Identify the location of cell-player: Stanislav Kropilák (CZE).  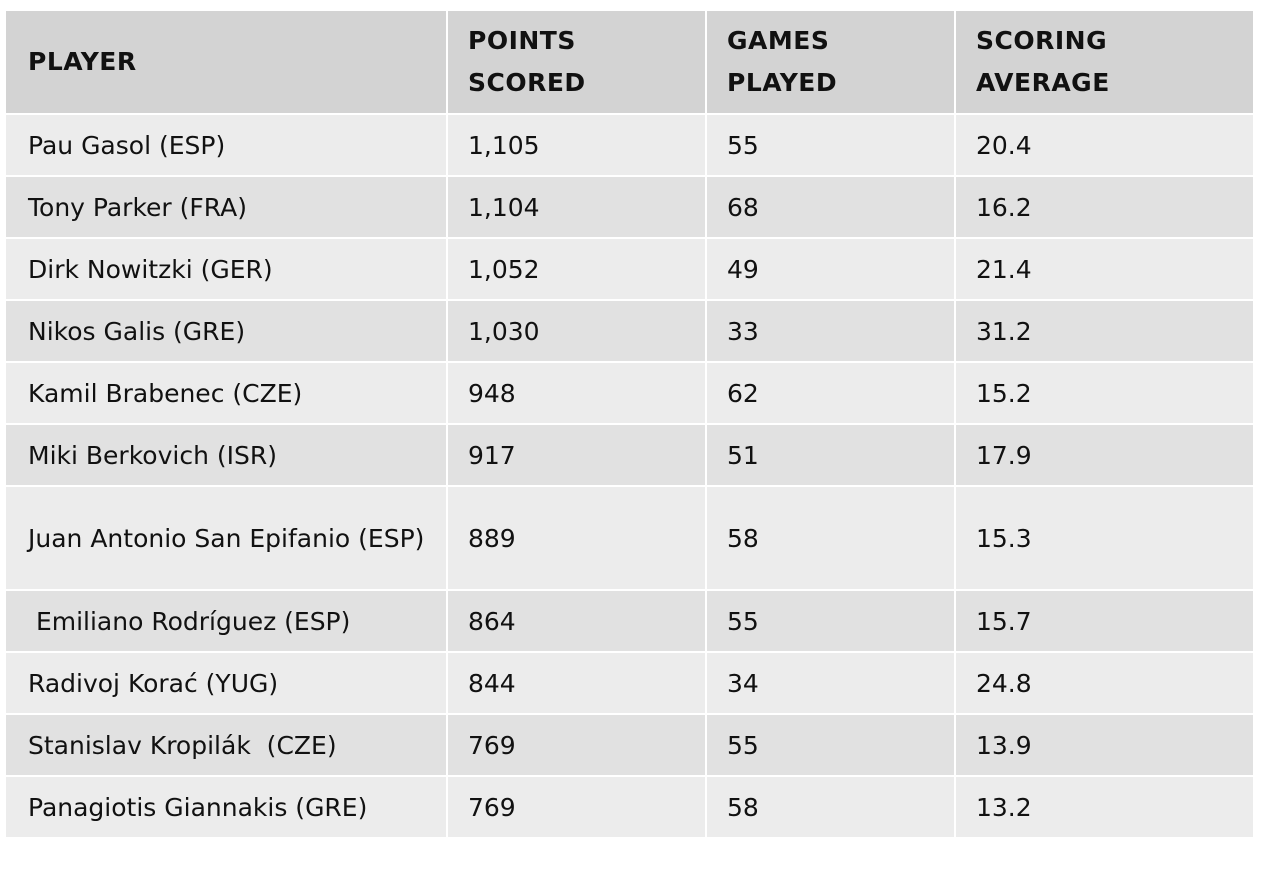
(226, 745).